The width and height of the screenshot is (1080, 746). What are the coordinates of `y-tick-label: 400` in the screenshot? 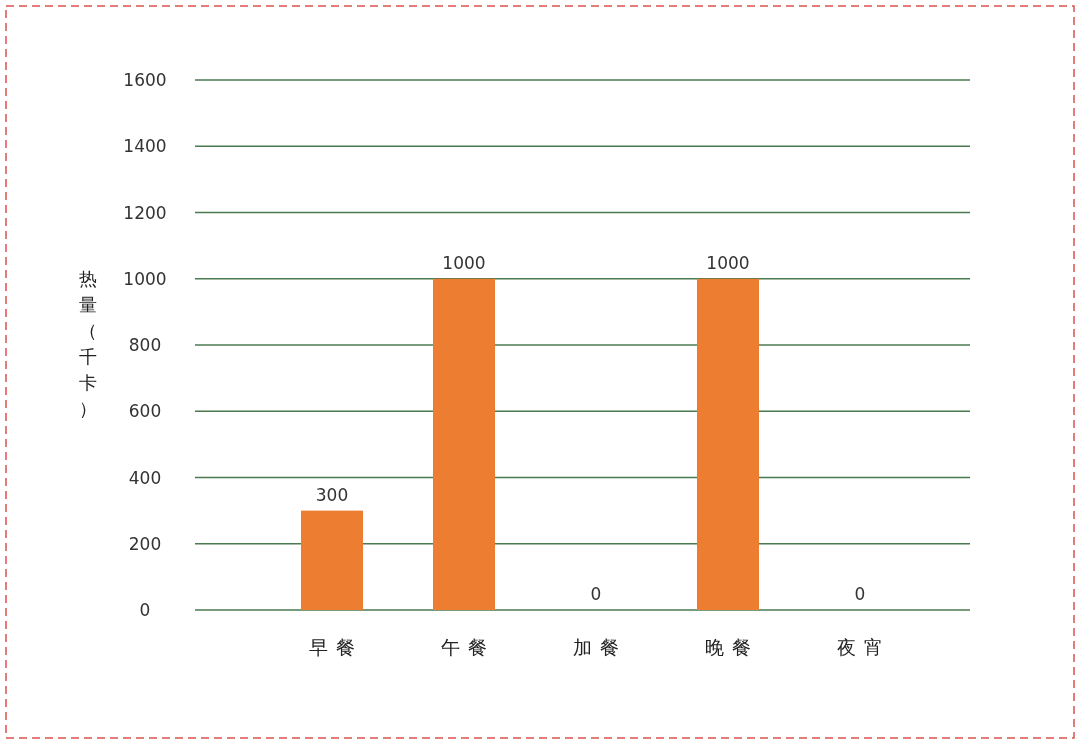 It's located at (145, 477).